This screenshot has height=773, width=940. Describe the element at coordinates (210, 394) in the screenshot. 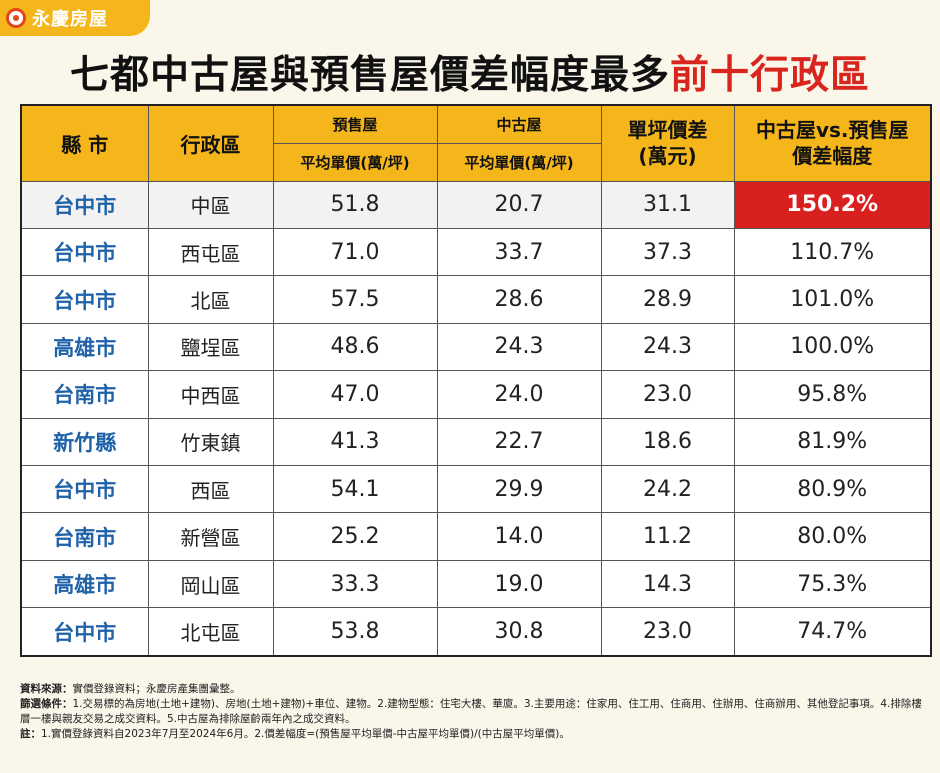

I see `district-cell: 中西區` at that location.